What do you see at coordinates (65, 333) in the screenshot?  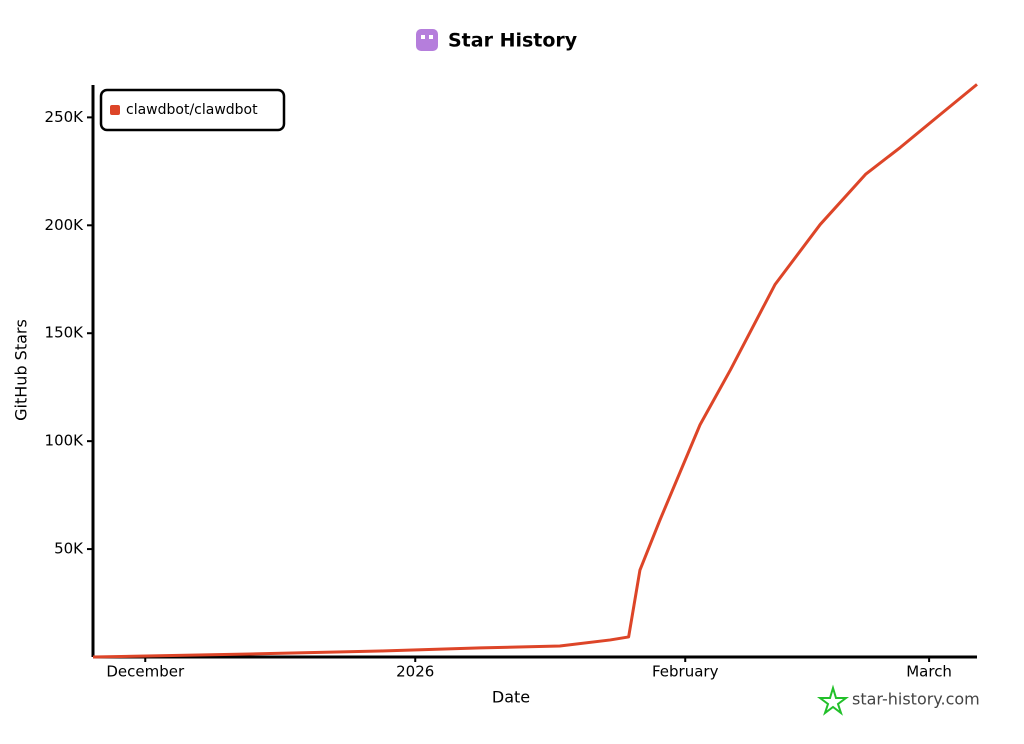 I see `y-tick-label: 150K` at bounding box center [65, 333].